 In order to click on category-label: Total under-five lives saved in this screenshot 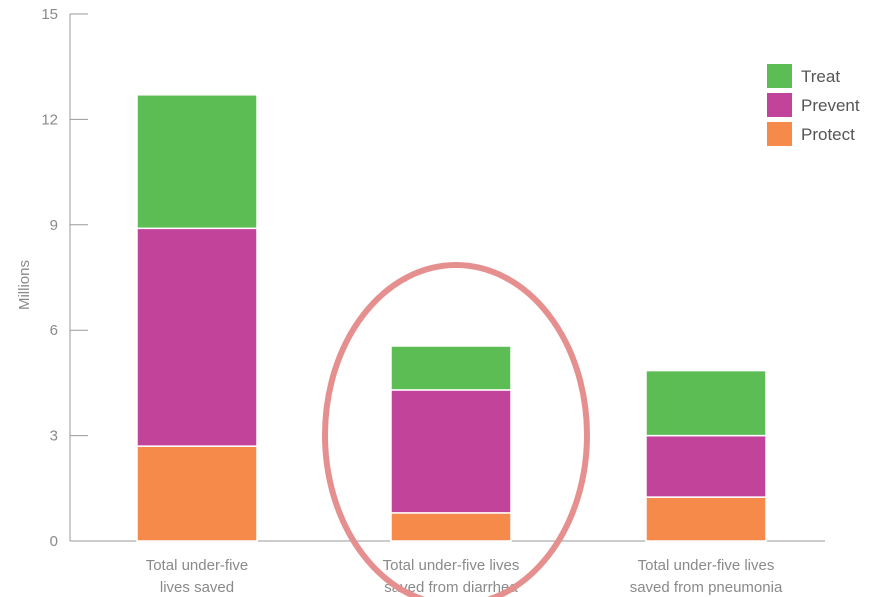, I will do `click(197, 576)`.